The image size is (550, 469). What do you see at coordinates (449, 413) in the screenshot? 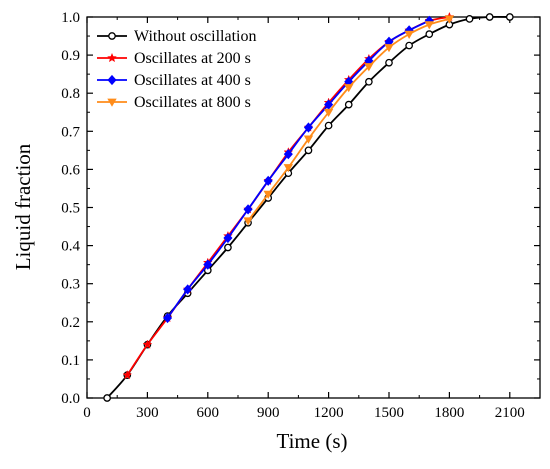
I see `x-tick-label: 1800` at bounding box center [449, 413].